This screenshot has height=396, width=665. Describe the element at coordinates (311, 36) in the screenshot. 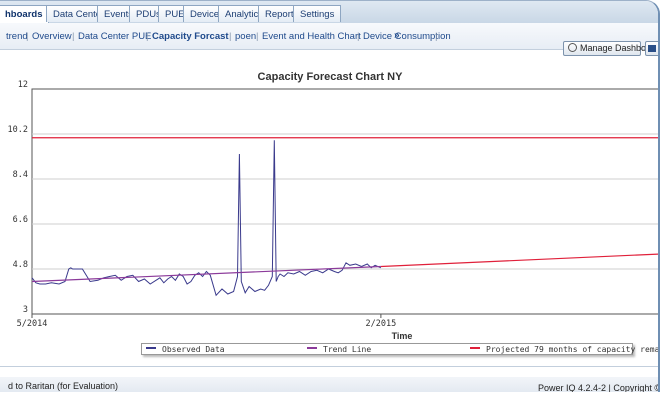

I see `subnav-link-event-health-chart: Event and Health Chart` at that location.